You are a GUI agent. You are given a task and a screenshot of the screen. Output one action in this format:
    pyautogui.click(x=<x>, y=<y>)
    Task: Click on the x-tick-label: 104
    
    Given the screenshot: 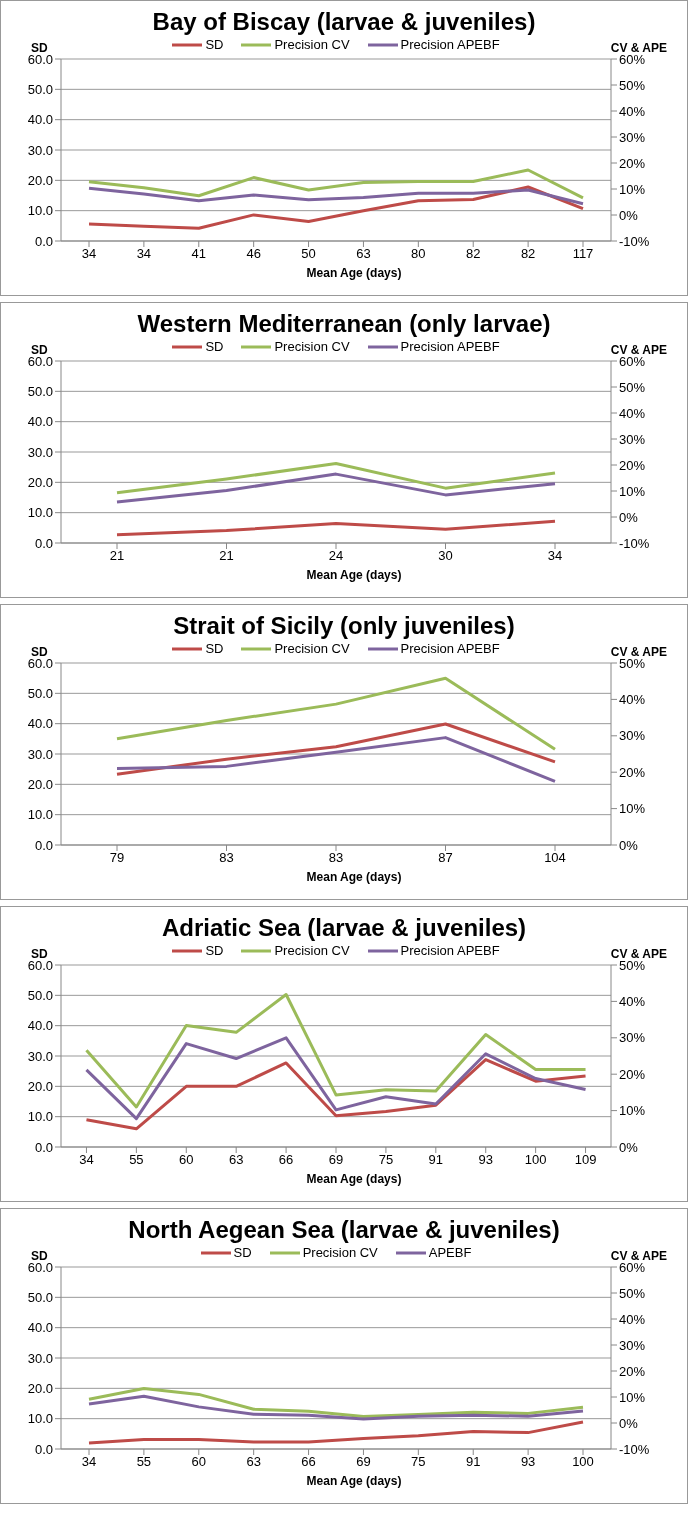 What is the action you would take?
    pyautogui.click(x=555, y=858)
    